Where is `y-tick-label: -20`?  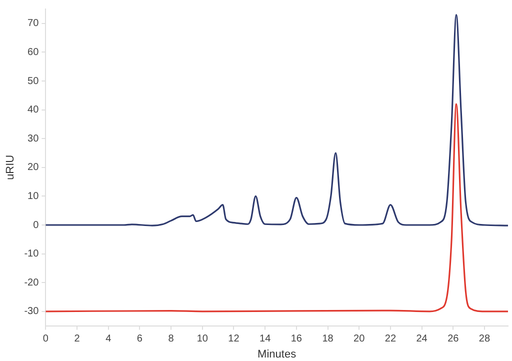
y-tick-label: -20 is located at coordinates (32, 282).